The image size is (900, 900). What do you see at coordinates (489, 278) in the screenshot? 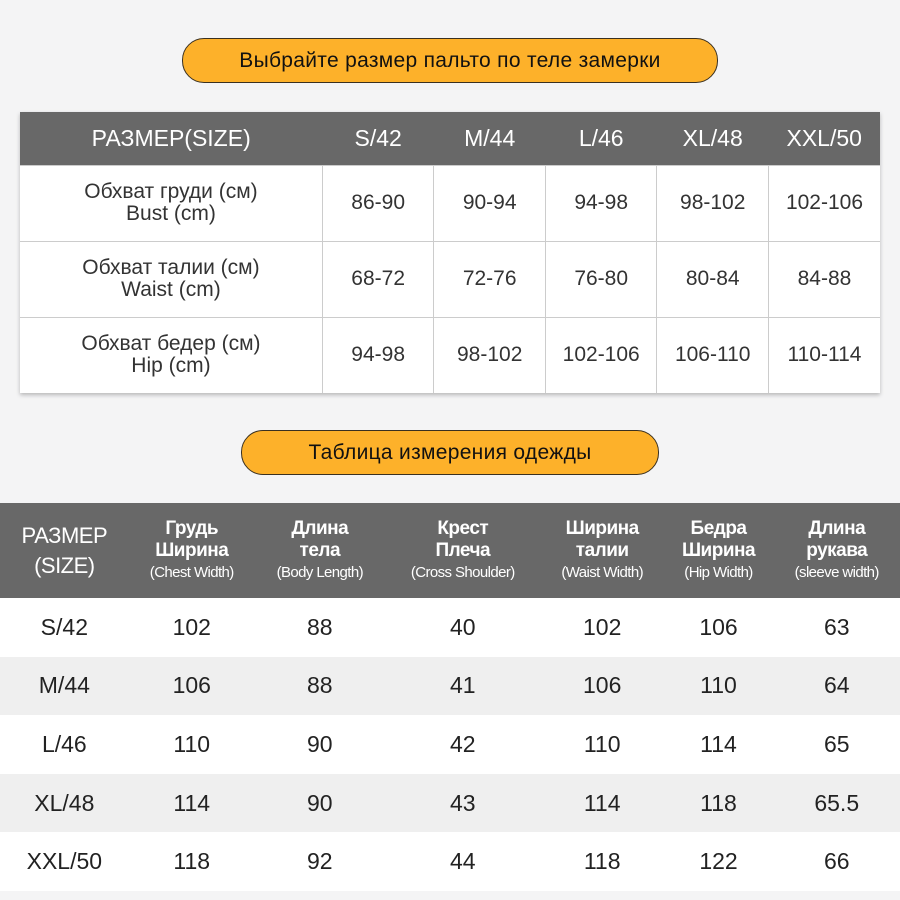
I see `table-cell: 72-76` at bounding box center [489, 278].